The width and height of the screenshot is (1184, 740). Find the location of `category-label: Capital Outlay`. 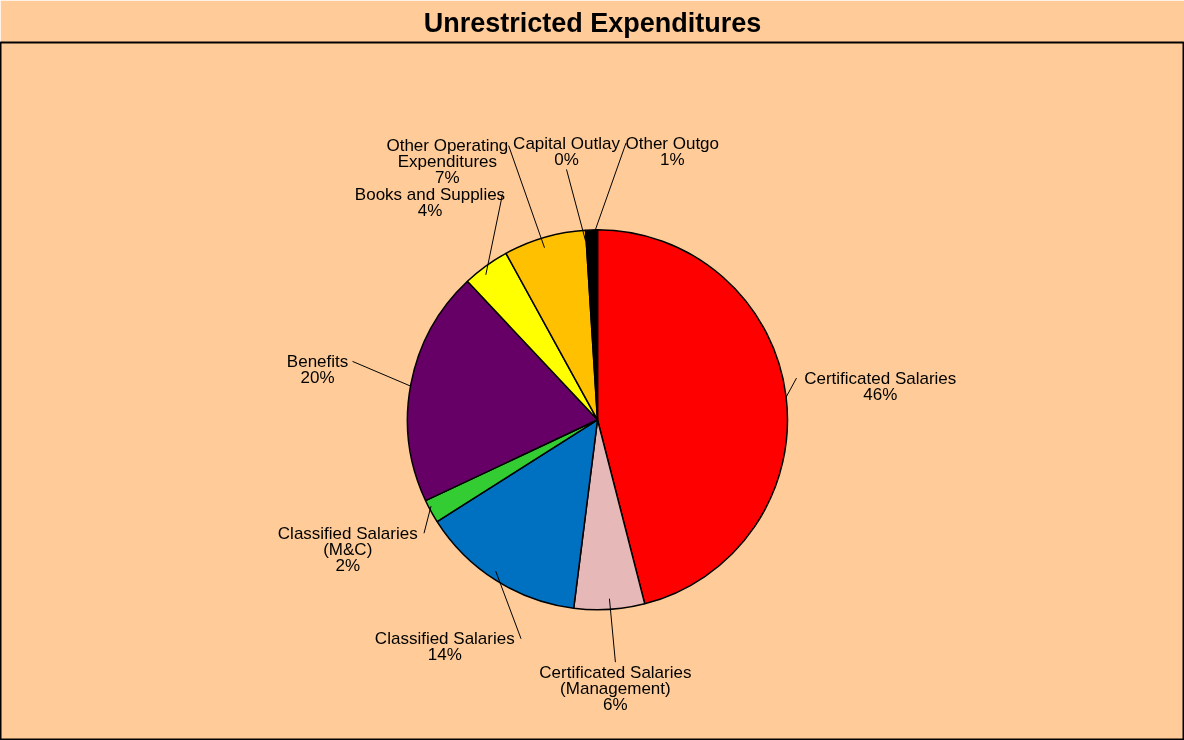

category-label: Capital Outlay is located at coordinates (566, 143).